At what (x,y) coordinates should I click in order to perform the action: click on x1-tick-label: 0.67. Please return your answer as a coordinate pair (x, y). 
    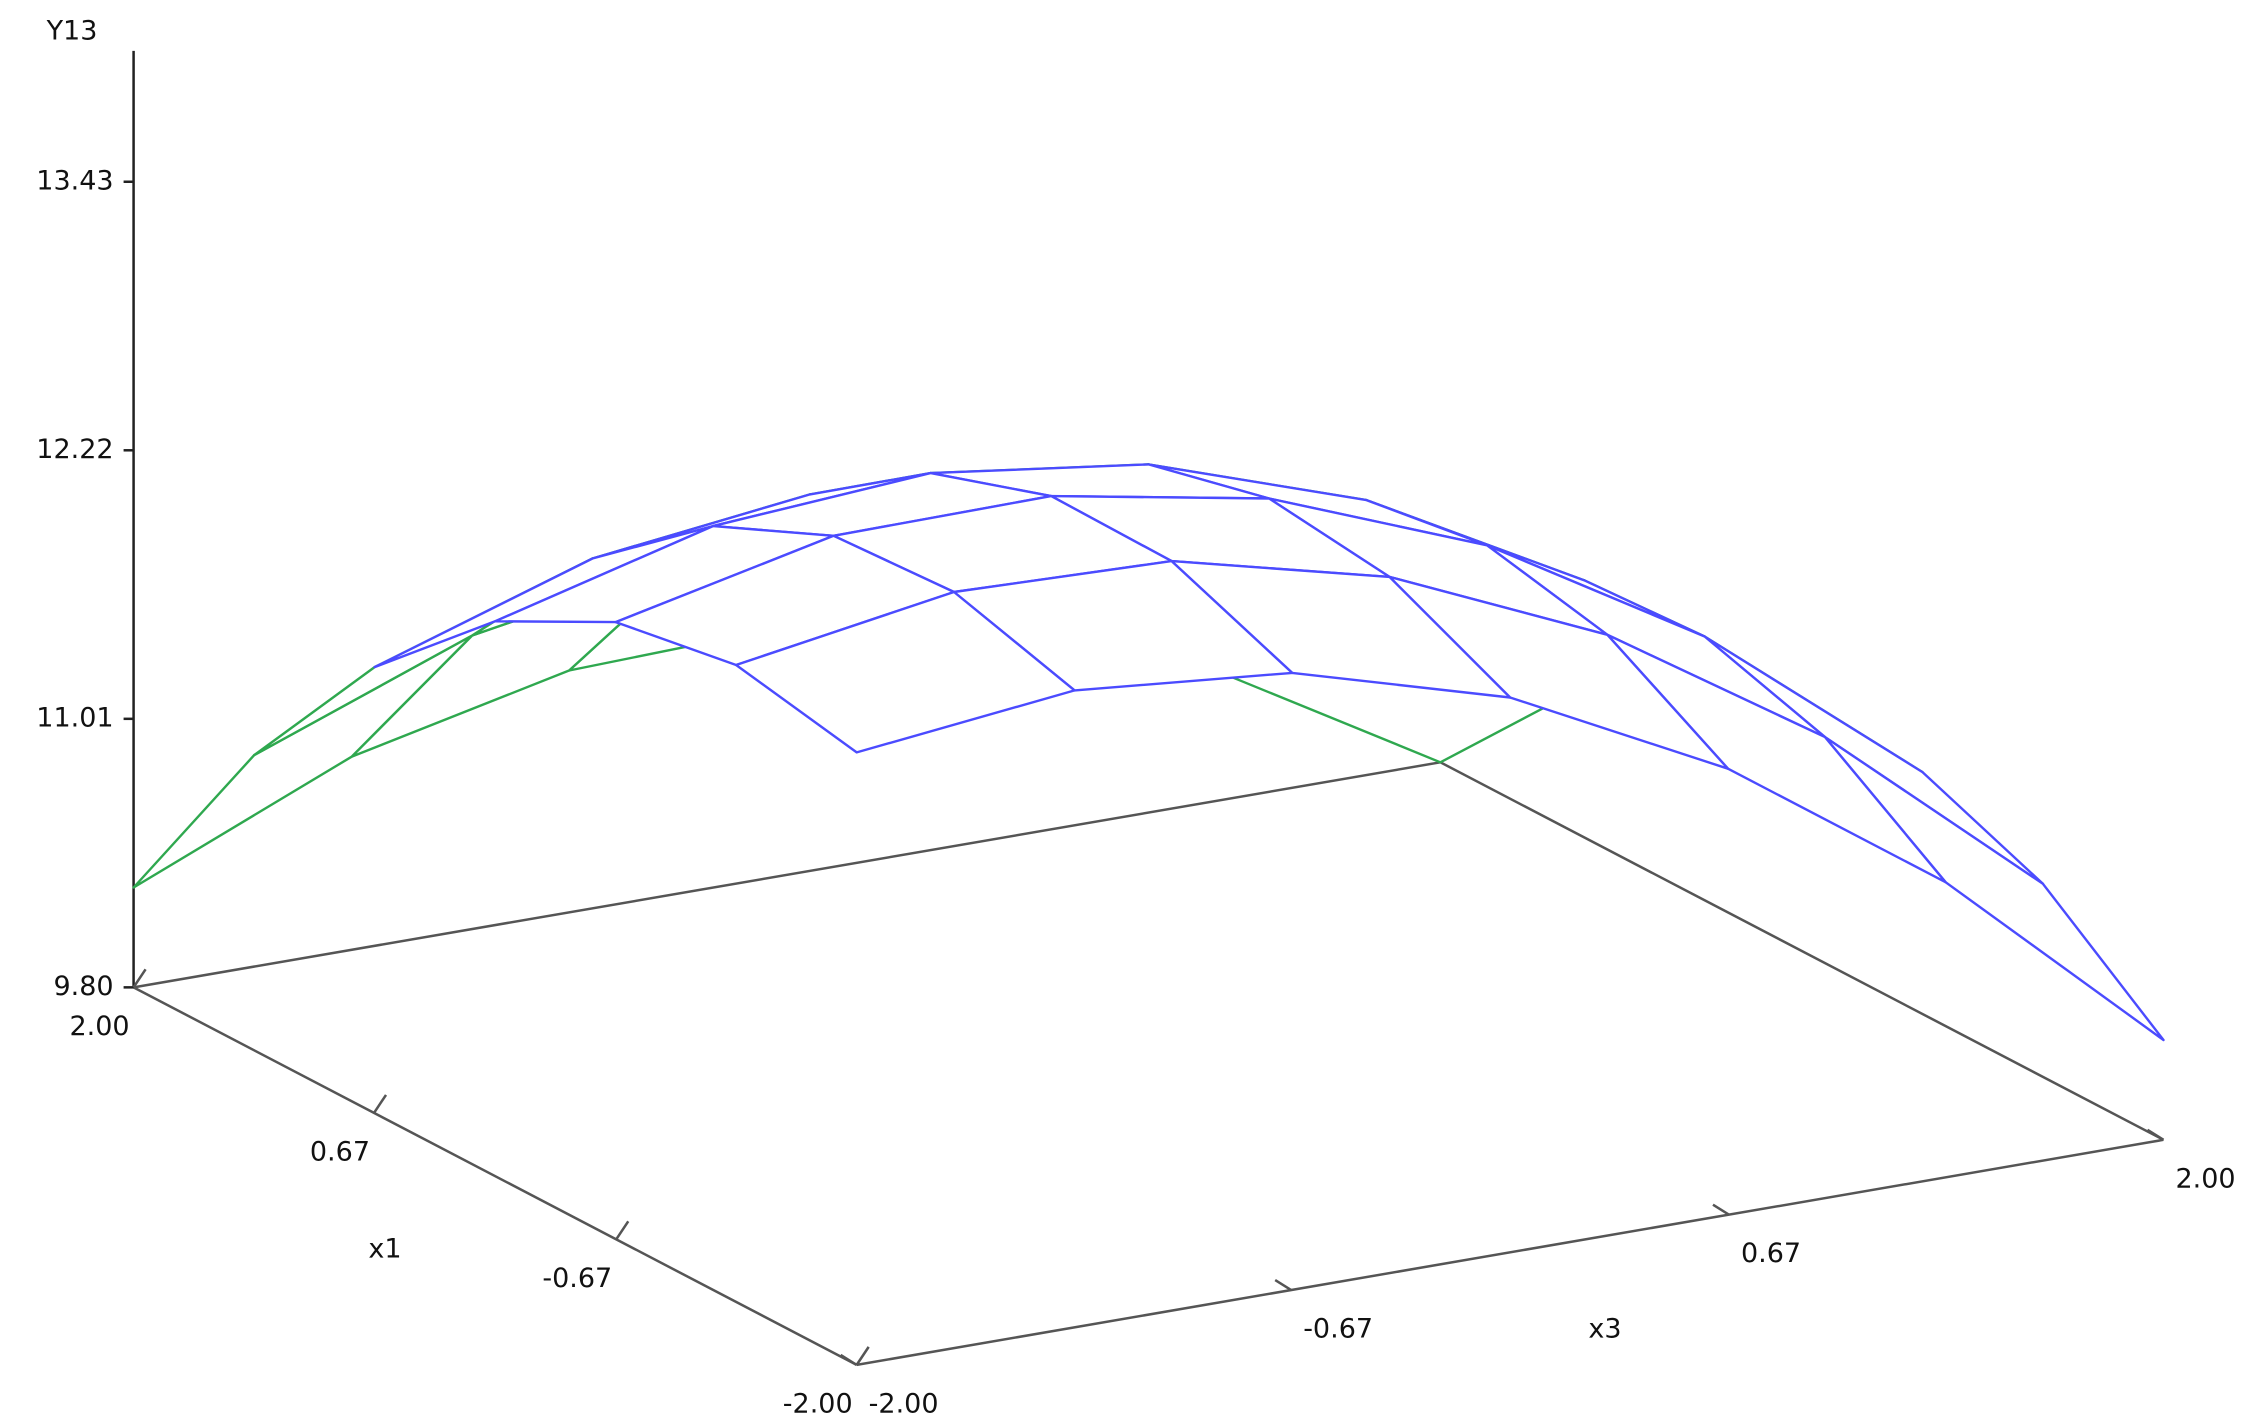
    Looking at the image, I should click on (340, 1151).